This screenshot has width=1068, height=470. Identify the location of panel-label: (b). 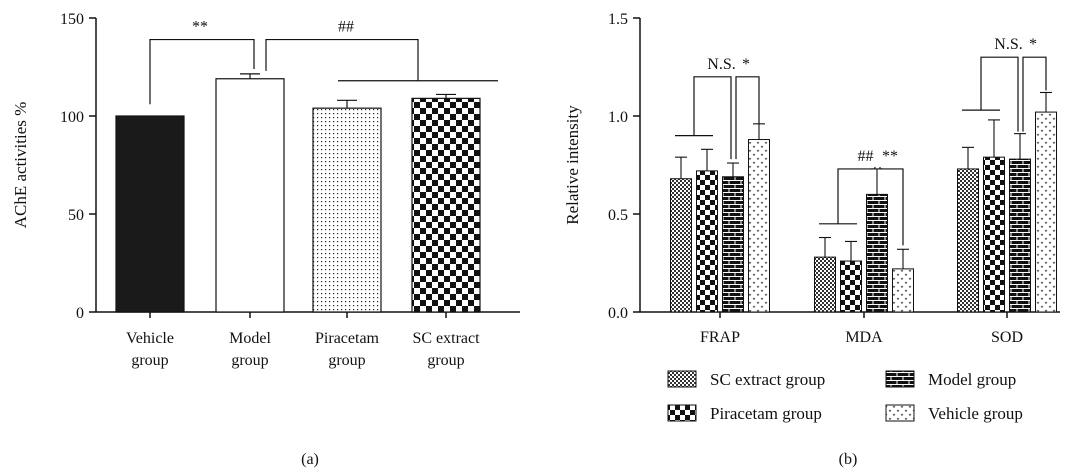
(848, 459).